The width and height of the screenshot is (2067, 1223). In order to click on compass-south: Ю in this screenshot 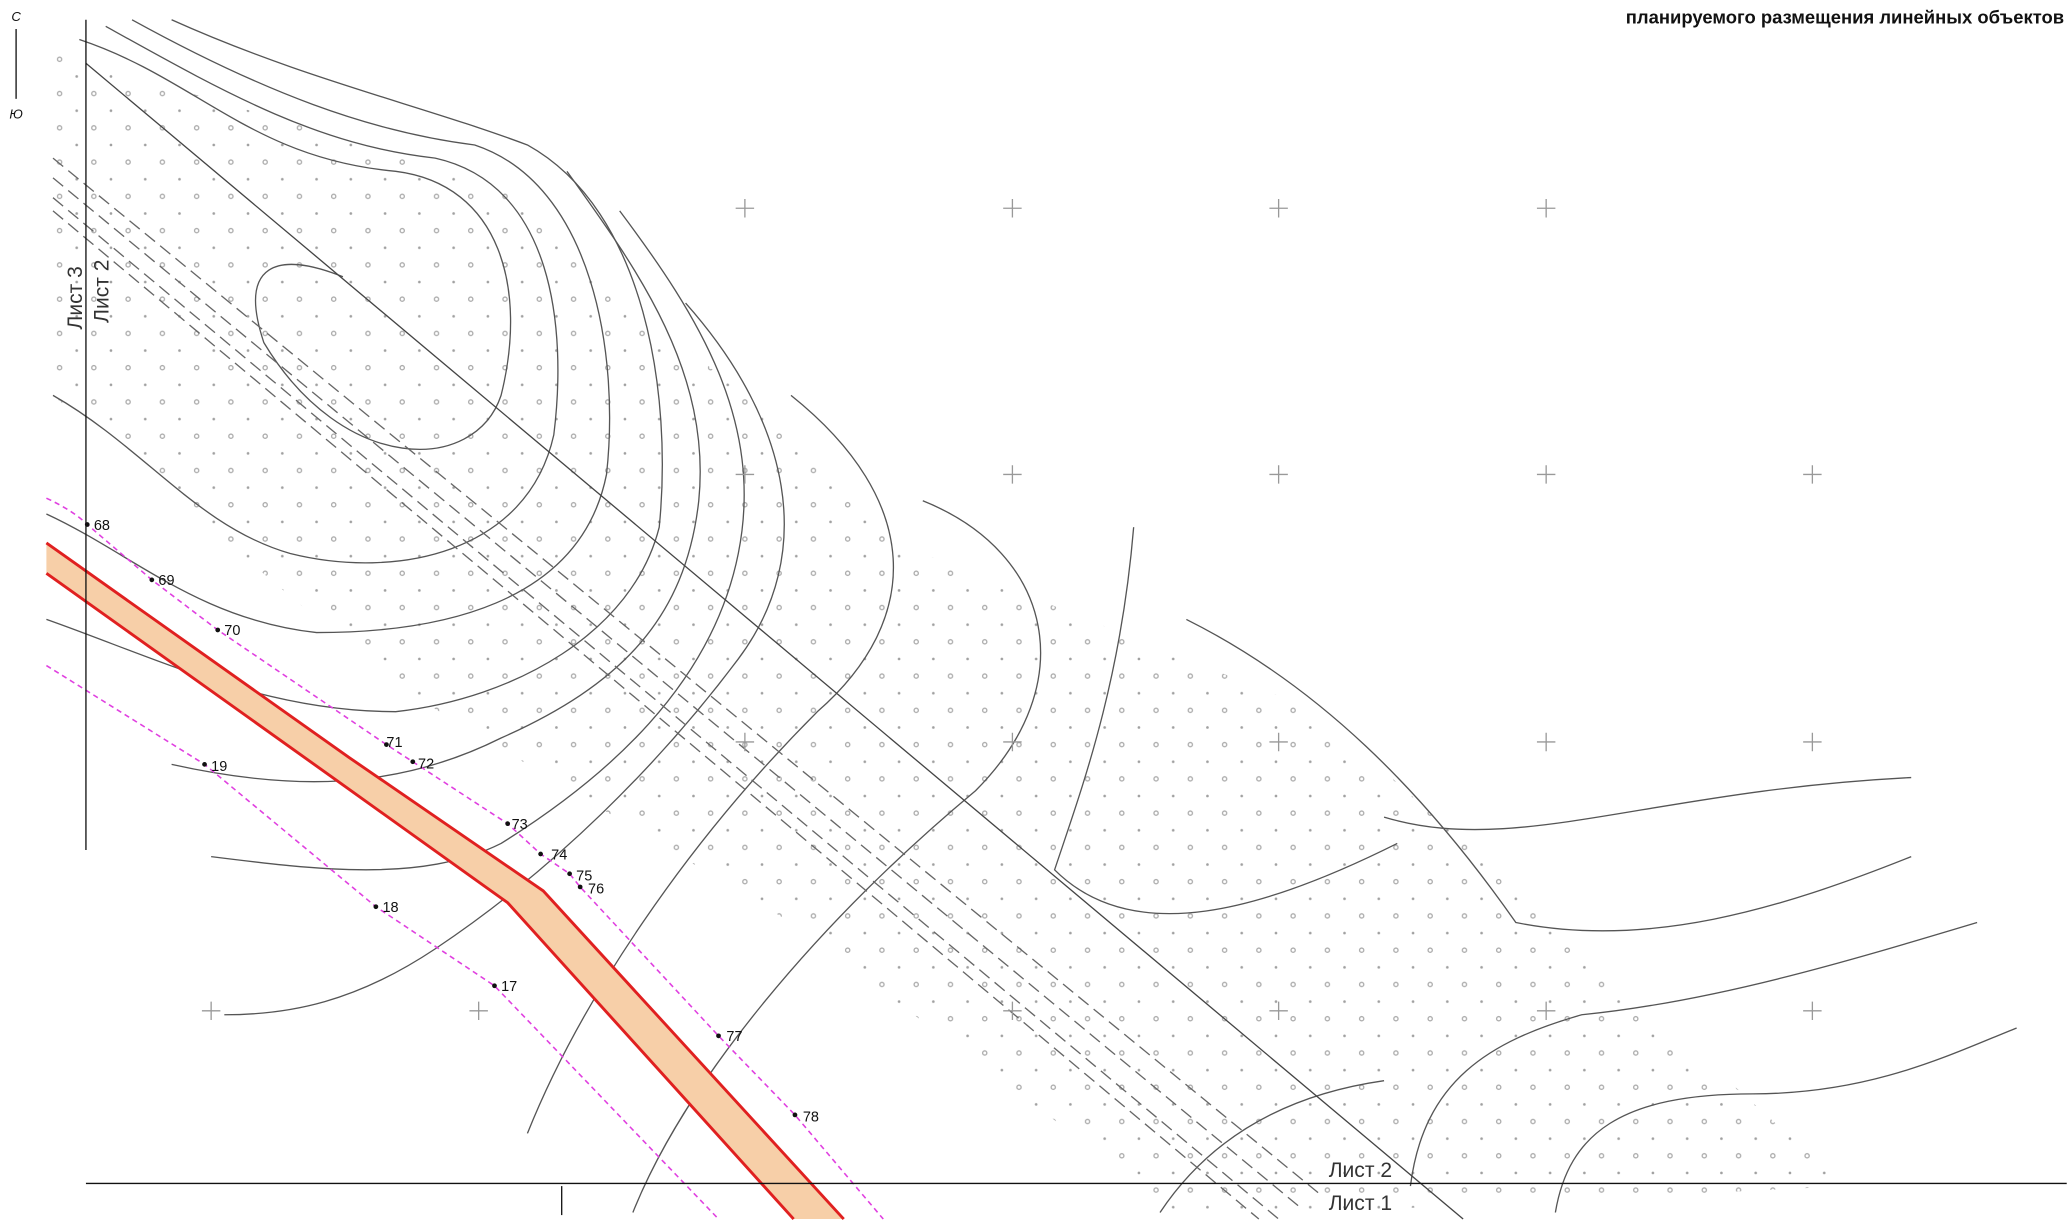, I will do `click(16, 114)`.